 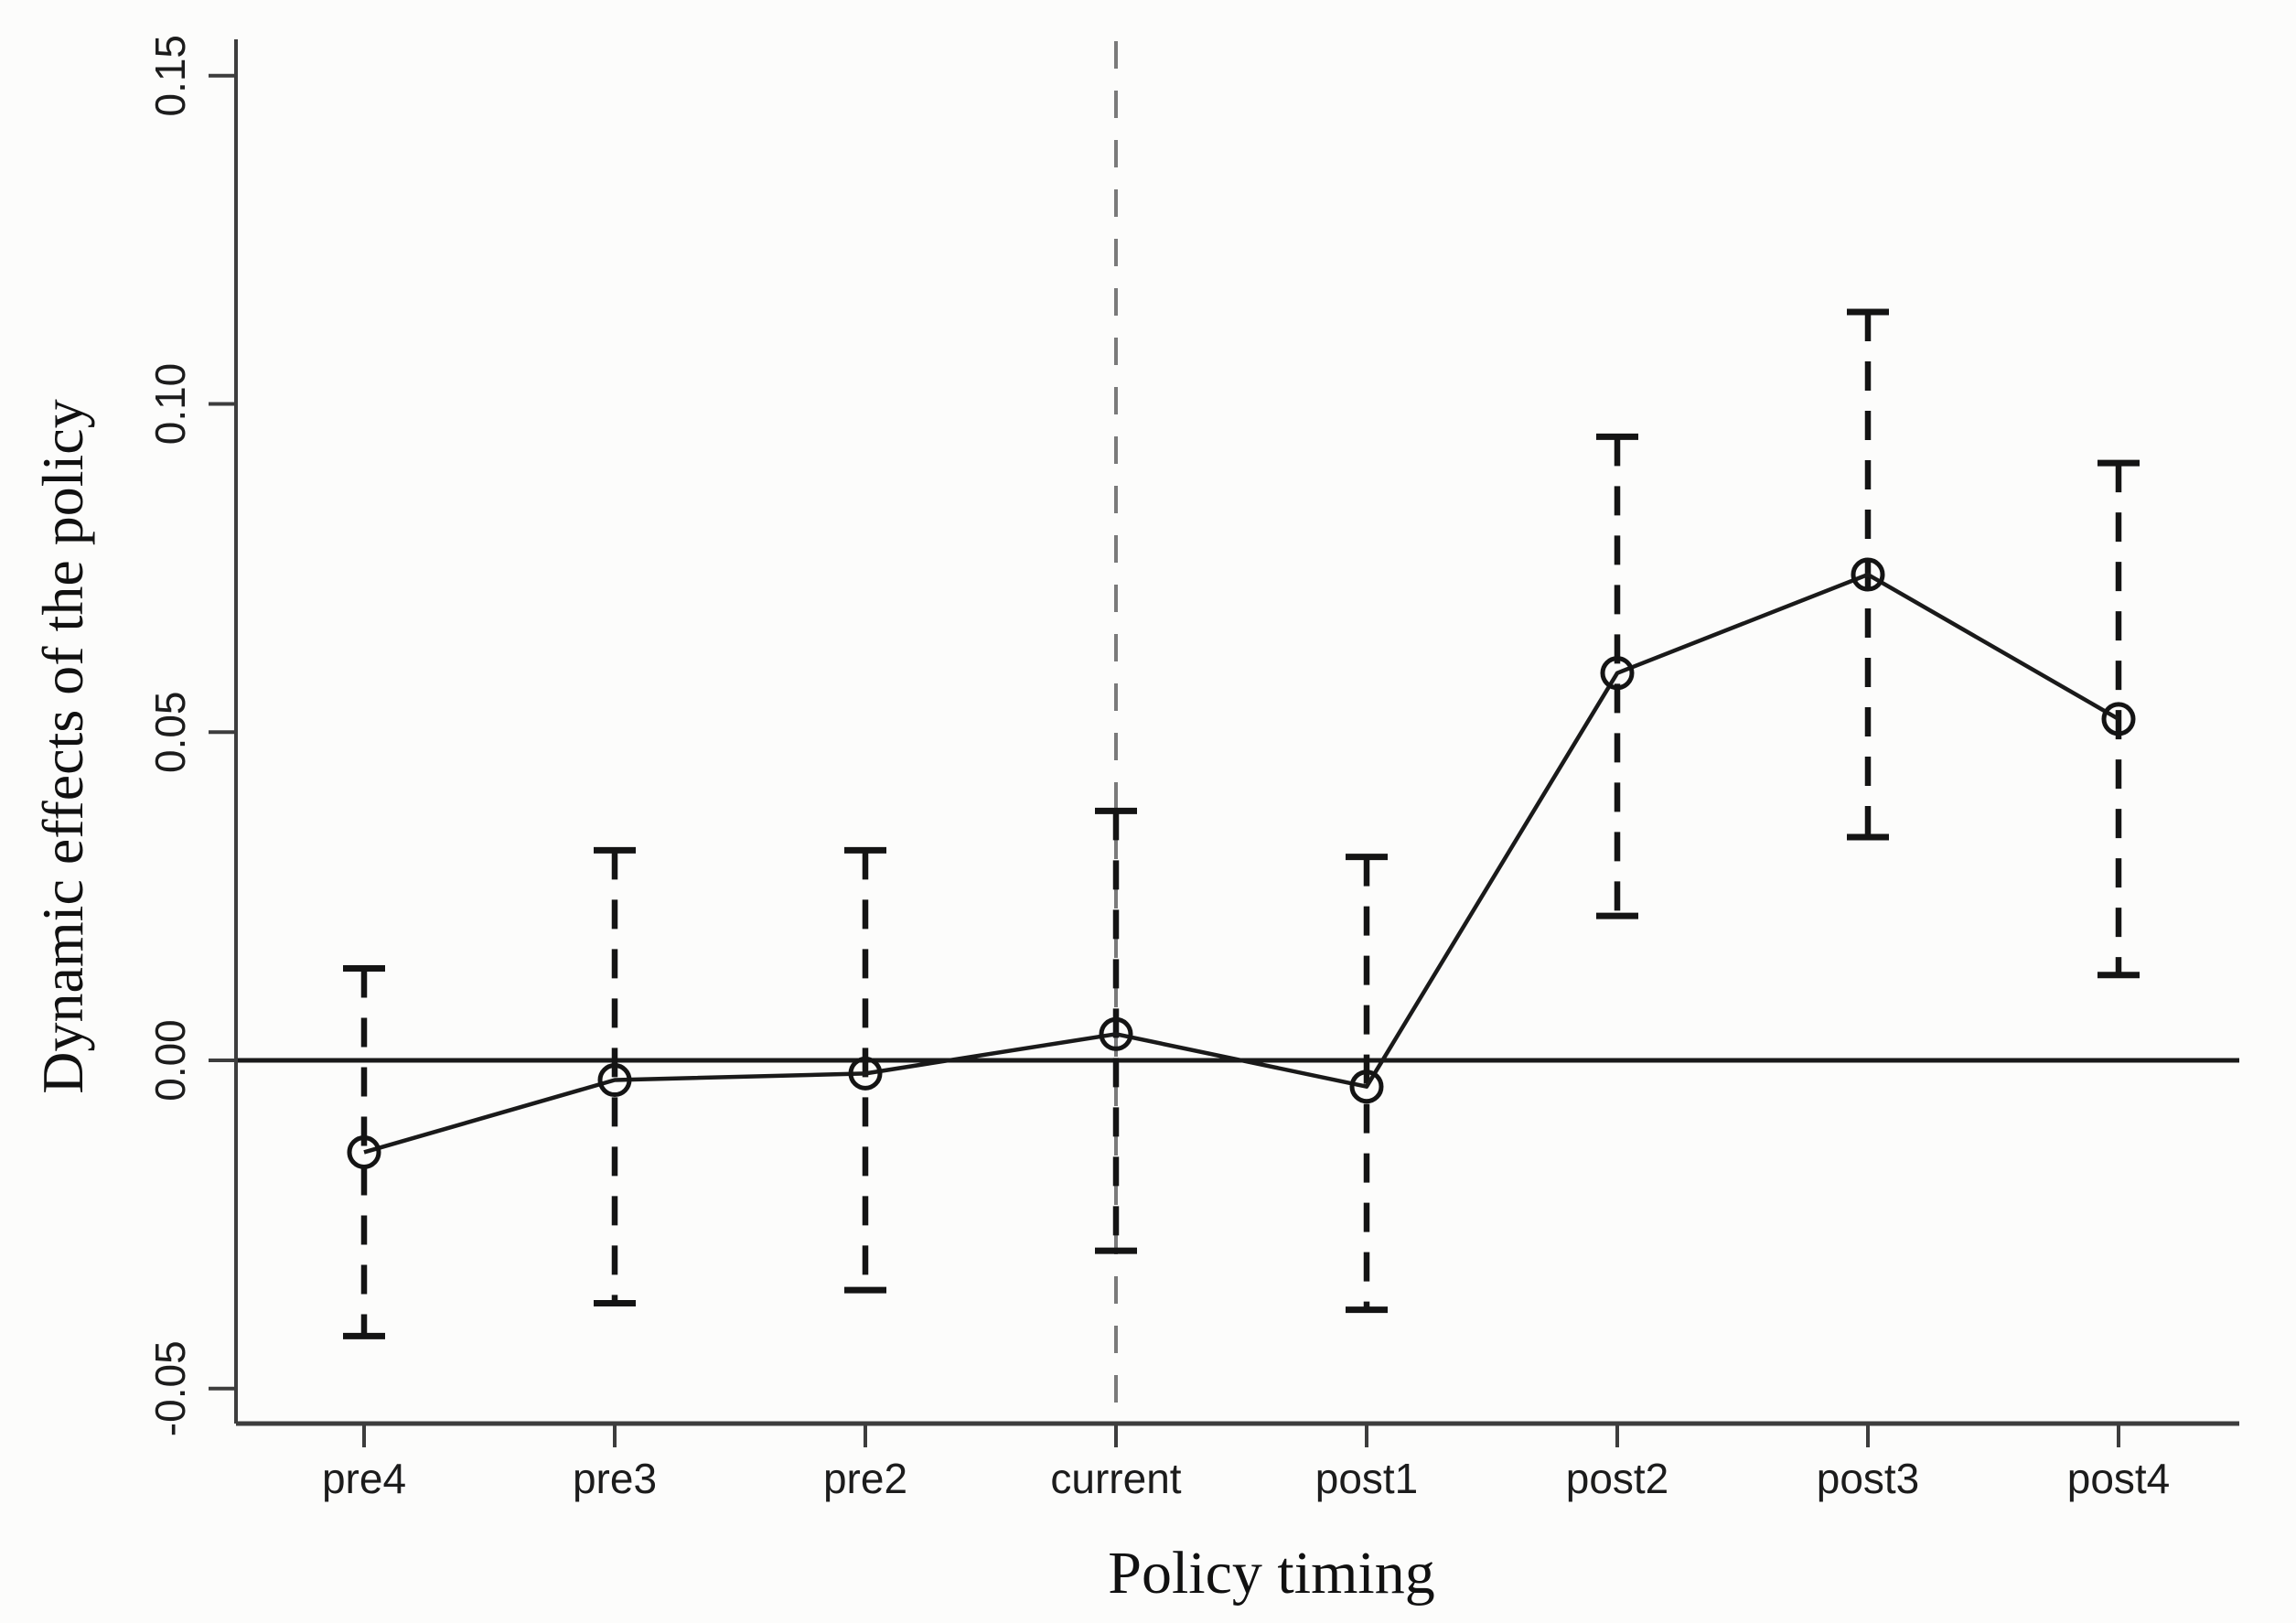 What do you see at coordinates (865, 1478) in the screenshot?
I see `x-axis-label-pre2: pre2` at bounding box center [865, 1478].